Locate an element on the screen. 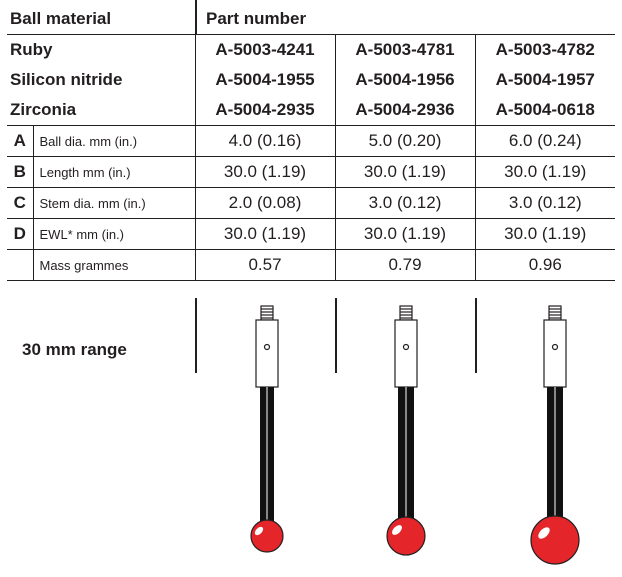 This screenshot has width=622, height=577. material-name: Ruby is located at coordinates (101, 49).